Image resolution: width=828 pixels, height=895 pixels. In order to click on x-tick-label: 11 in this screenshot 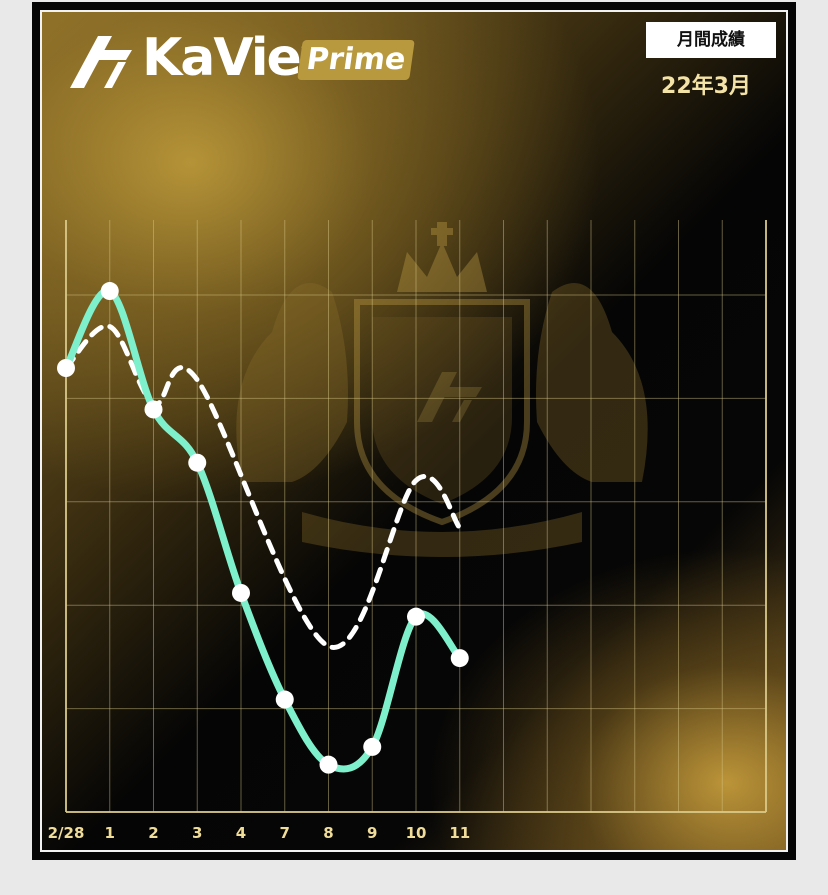, I will do `click(459, 833)`.